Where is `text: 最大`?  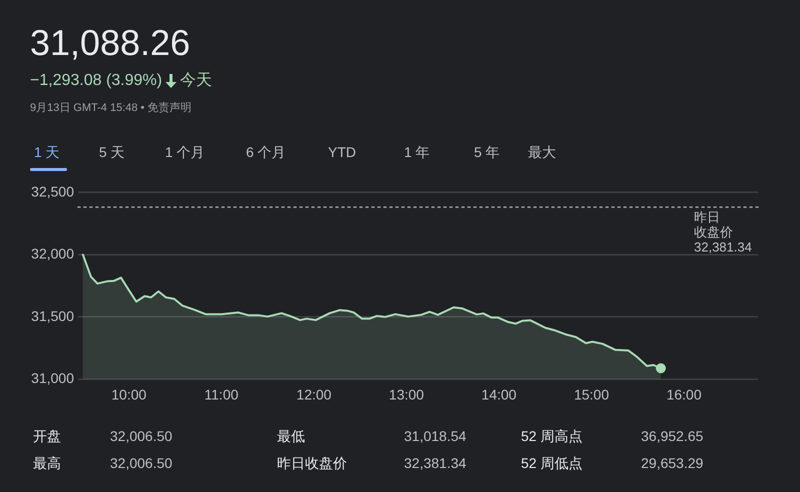 text: 最大 is located at coordinates (542, 153).